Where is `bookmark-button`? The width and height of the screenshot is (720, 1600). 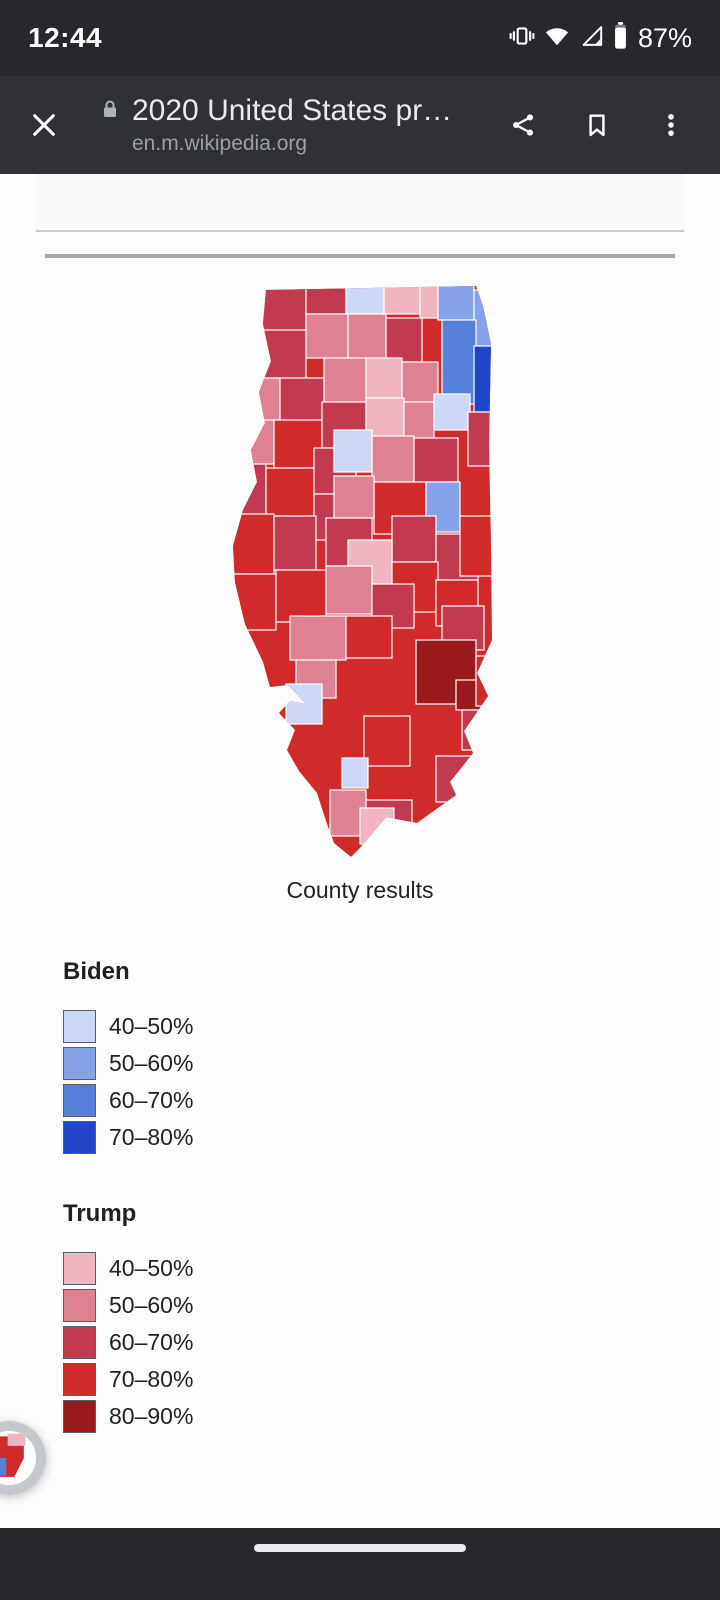 bookmark-button is located at coordinates (597, 125).